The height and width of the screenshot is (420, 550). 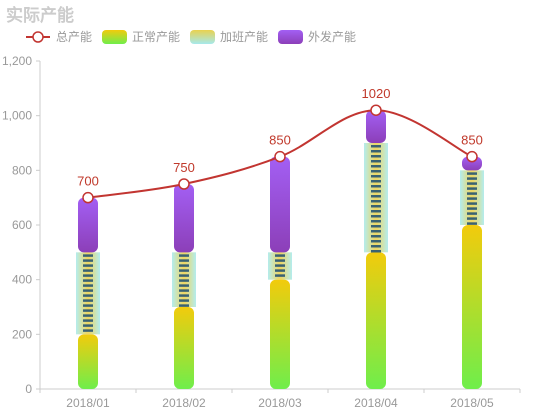 I want to click on legend: 总产能 正常产能 加班产能 外发产能, so click(x=191, y=36).